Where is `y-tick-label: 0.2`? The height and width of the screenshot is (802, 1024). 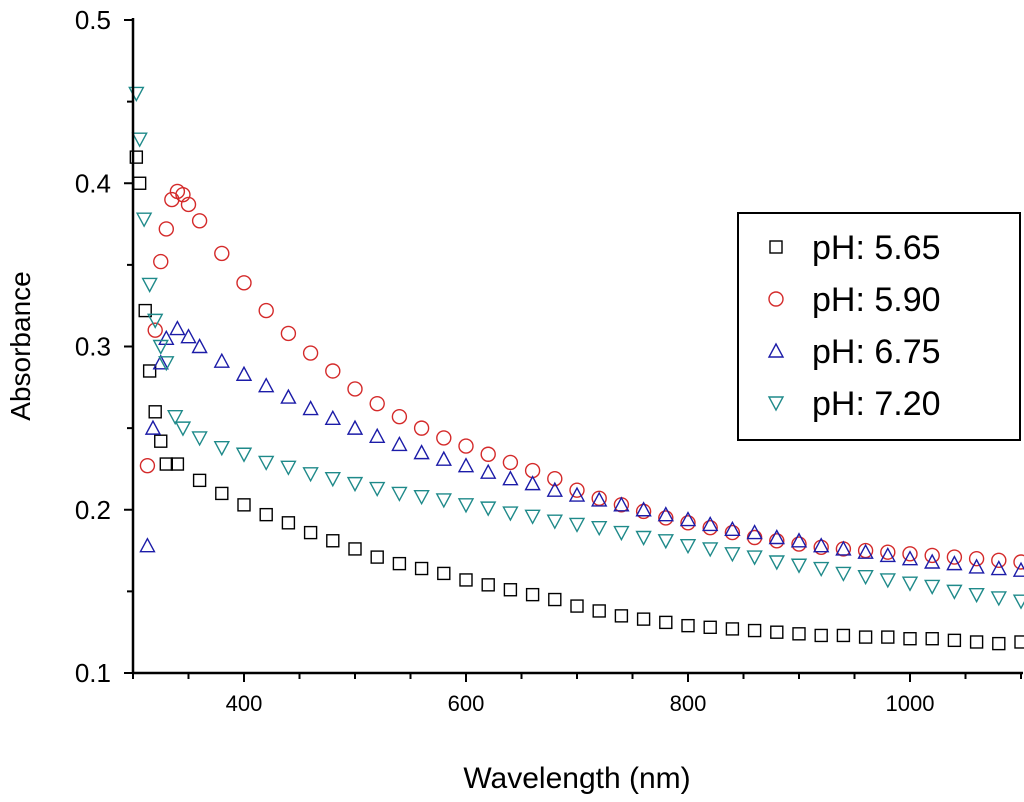
y-tick-label: 0.2 is located at coordinates (93, 510).